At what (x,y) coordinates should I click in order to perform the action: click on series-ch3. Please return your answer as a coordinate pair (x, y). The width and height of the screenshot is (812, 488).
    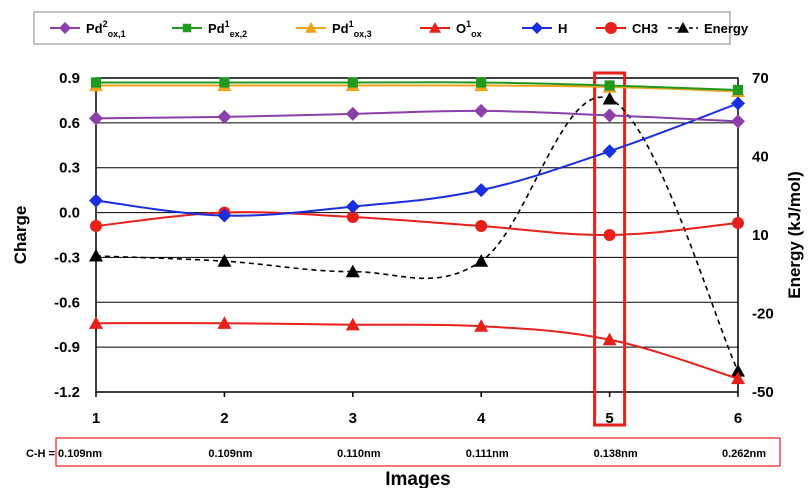
    Looking at the image, I should click on (417, 223).